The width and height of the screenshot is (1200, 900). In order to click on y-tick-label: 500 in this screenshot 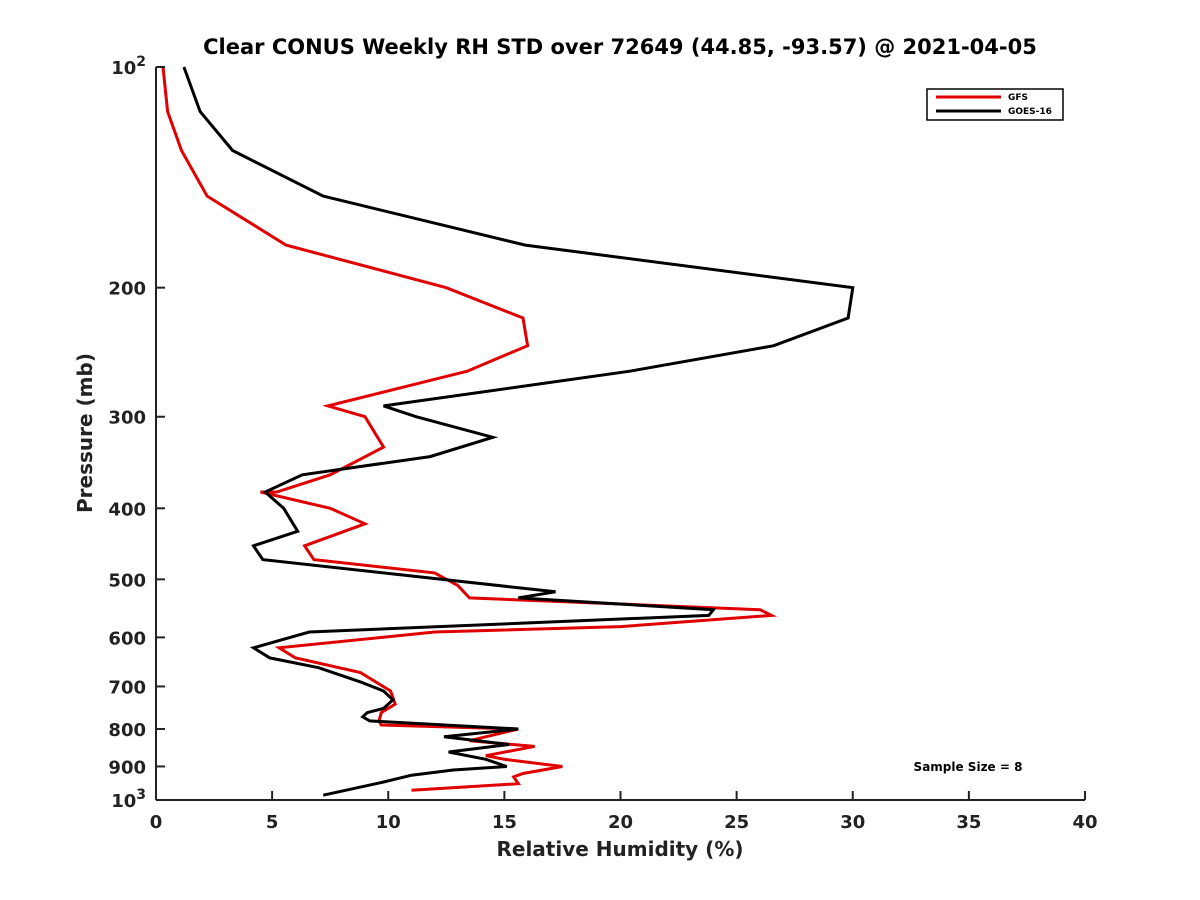, I will do `click(127, 580)`.